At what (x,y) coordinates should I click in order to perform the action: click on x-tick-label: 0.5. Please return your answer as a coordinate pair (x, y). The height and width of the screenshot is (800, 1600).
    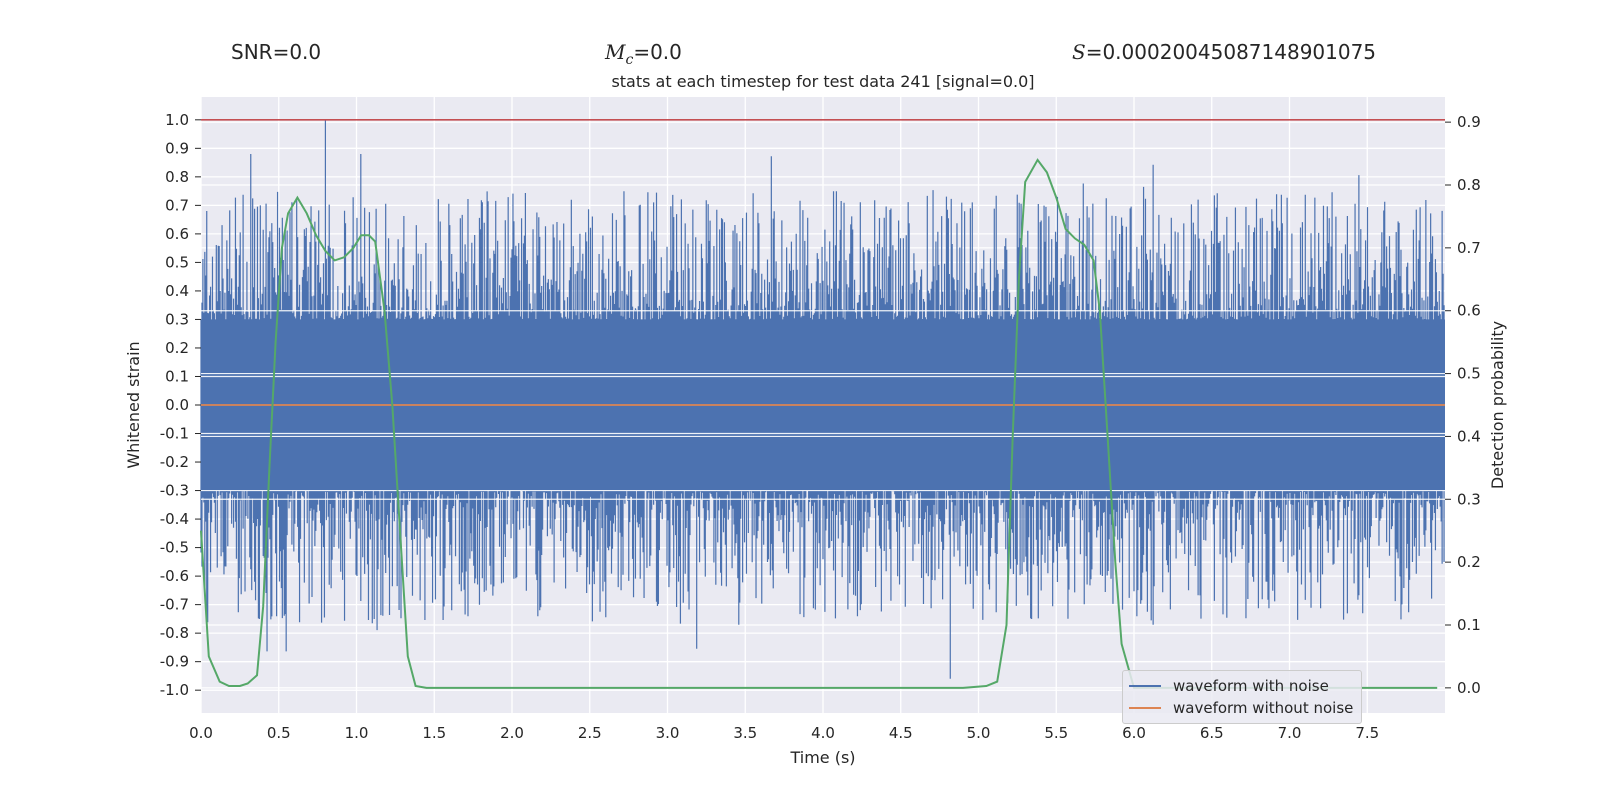
    Looking at the image, I should click on (279, 733).